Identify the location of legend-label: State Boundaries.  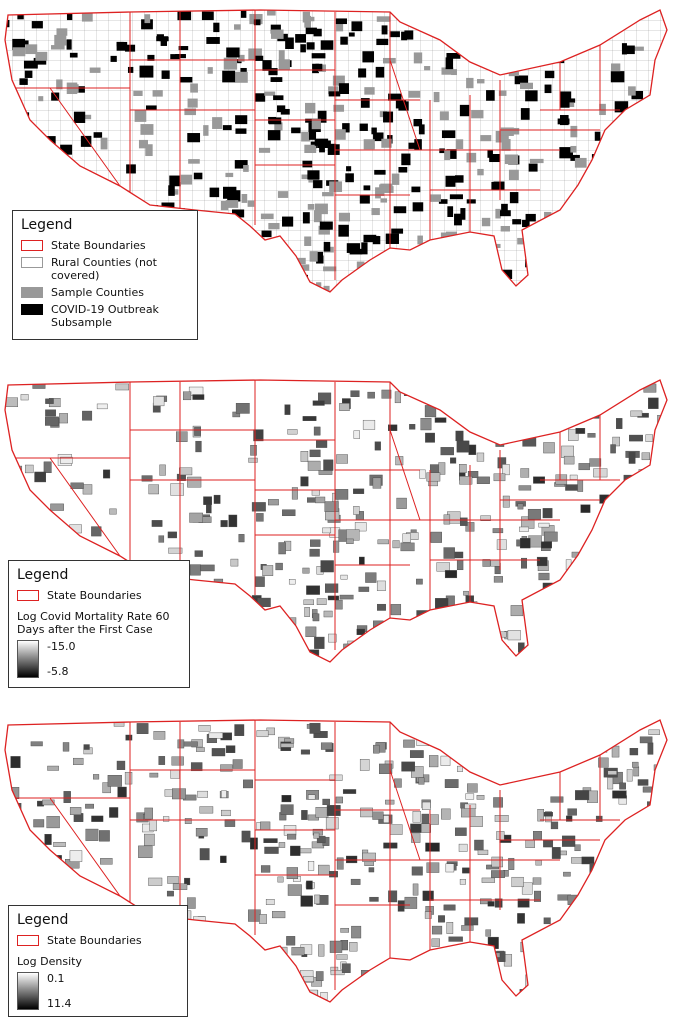
(94, 595).